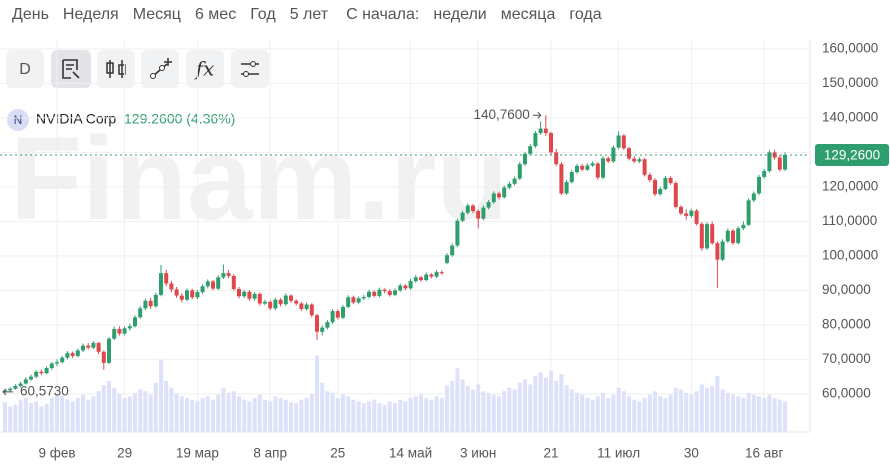 This screenshot has height=475, width=890. Describe the element at coordinates (850, 185) in the screenshot. I see `y-tick-label: 120,0000` at that location.